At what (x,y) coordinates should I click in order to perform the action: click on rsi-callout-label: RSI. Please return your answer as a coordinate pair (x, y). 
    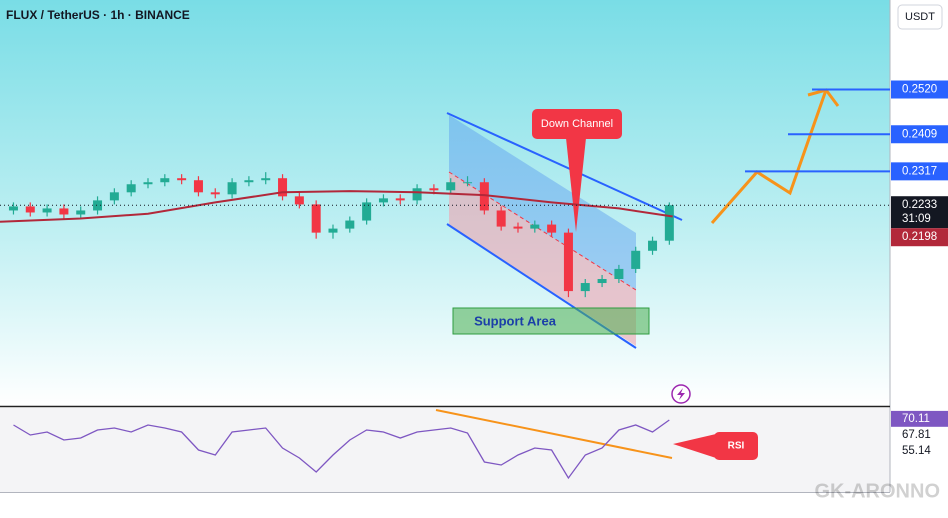
    Looking at the image, I should click on (736, 446).